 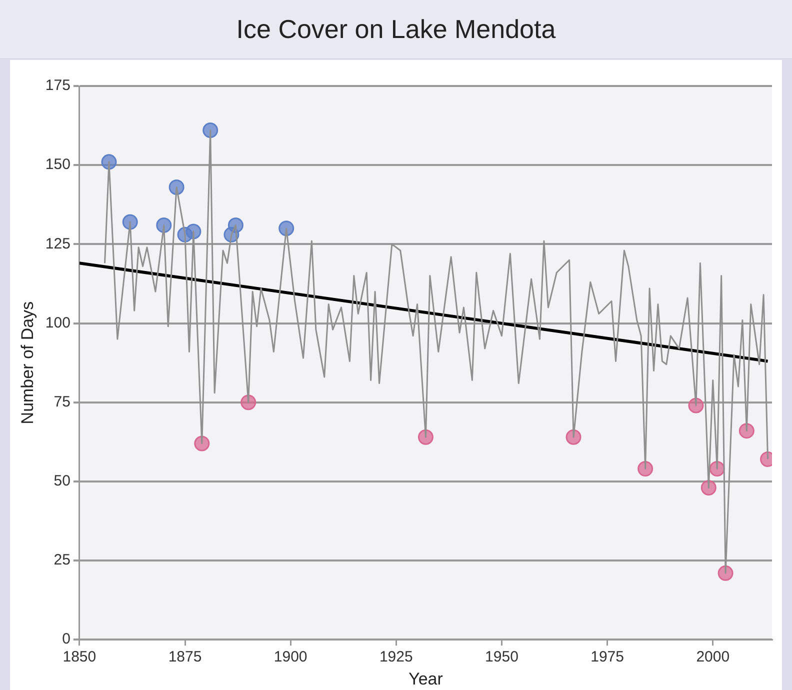 What do you see at coordinates (396, 657) in the screenshot?
I see `x-tick-label: 1925` at bounding box center [396, 657].